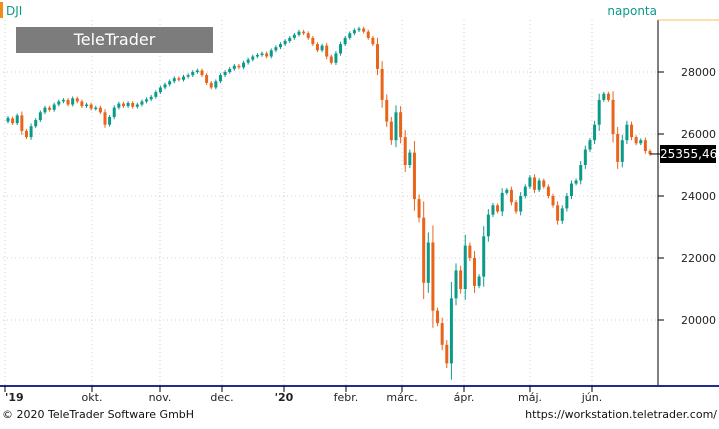 The width and height of the screenshot is (719, 429). What do you see at coordinates (698, 196) in the screenshot?
I see `y-tick-label: 24000` at bounding box center [698, 196].